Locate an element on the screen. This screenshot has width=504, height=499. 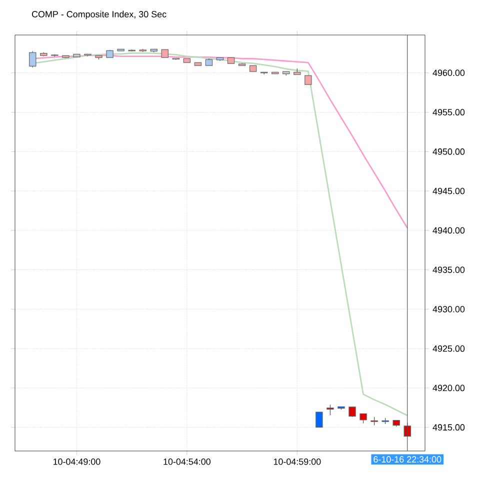
y-tick-label: 4915.00 is located at coordinates (448, 427).